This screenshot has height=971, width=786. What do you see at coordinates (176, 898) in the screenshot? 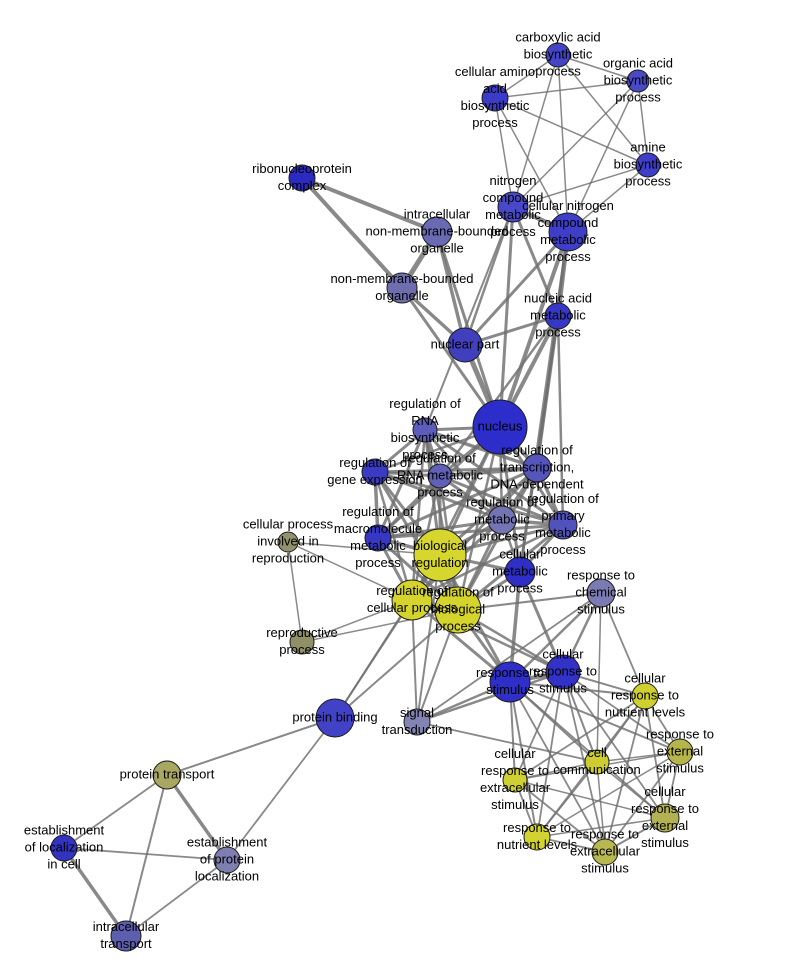
I see `edge-establishment-of-protein-localization--intracellular-transport` at bounding box center [176, 898].